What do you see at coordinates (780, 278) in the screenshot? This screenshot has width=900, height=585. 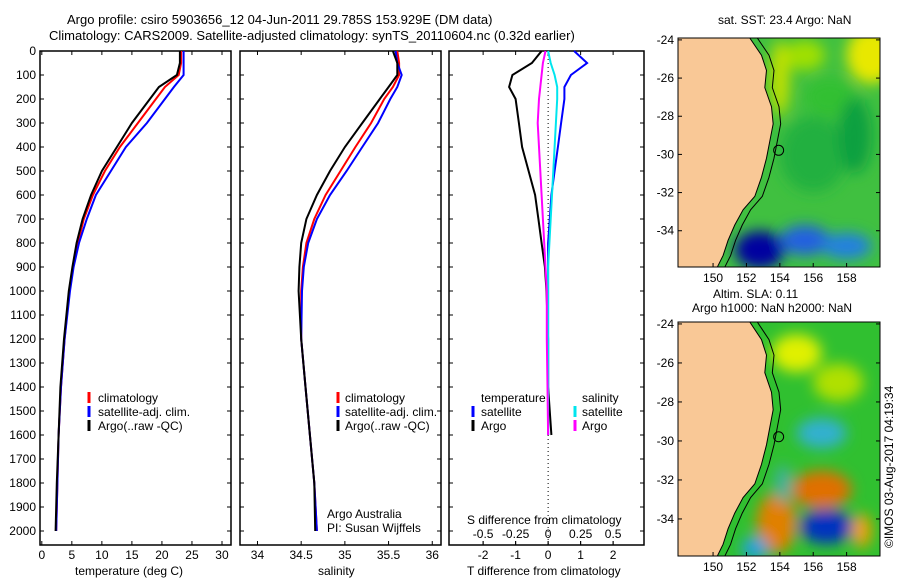 I see `lon-tick-label: 154` at bounding box center [780, 278].